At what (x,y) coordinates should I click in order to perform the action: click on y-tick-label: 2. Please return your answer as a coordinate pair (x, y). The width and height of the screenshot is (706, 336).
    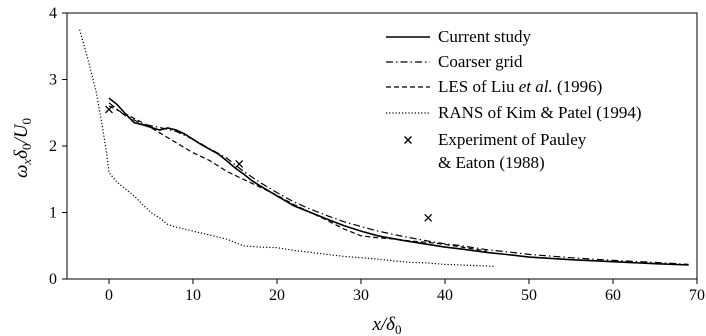
    Looking at the image, I should click on (53, 146).